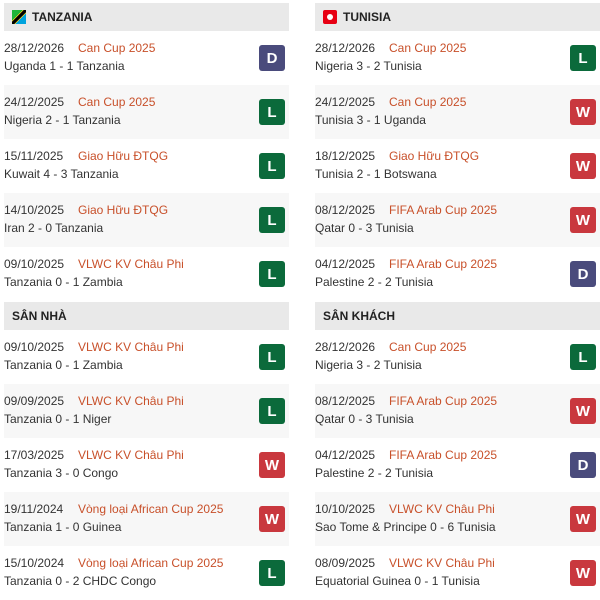 The height and width of the screenshot is (600, 600). Describe the element at coordinates (64, 66) in the screenshot. I see `match-score: Uganda 1 - 1 Tanzania` at that location.